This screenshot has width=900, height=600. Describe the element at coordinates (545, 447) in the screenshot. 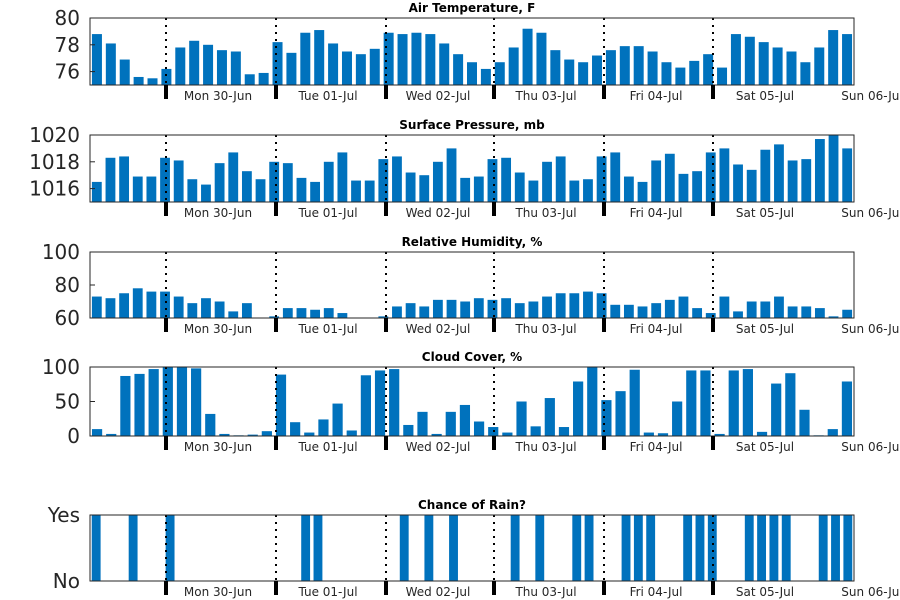

I see `x-tick-label: Thu 03-Jul` at that location.